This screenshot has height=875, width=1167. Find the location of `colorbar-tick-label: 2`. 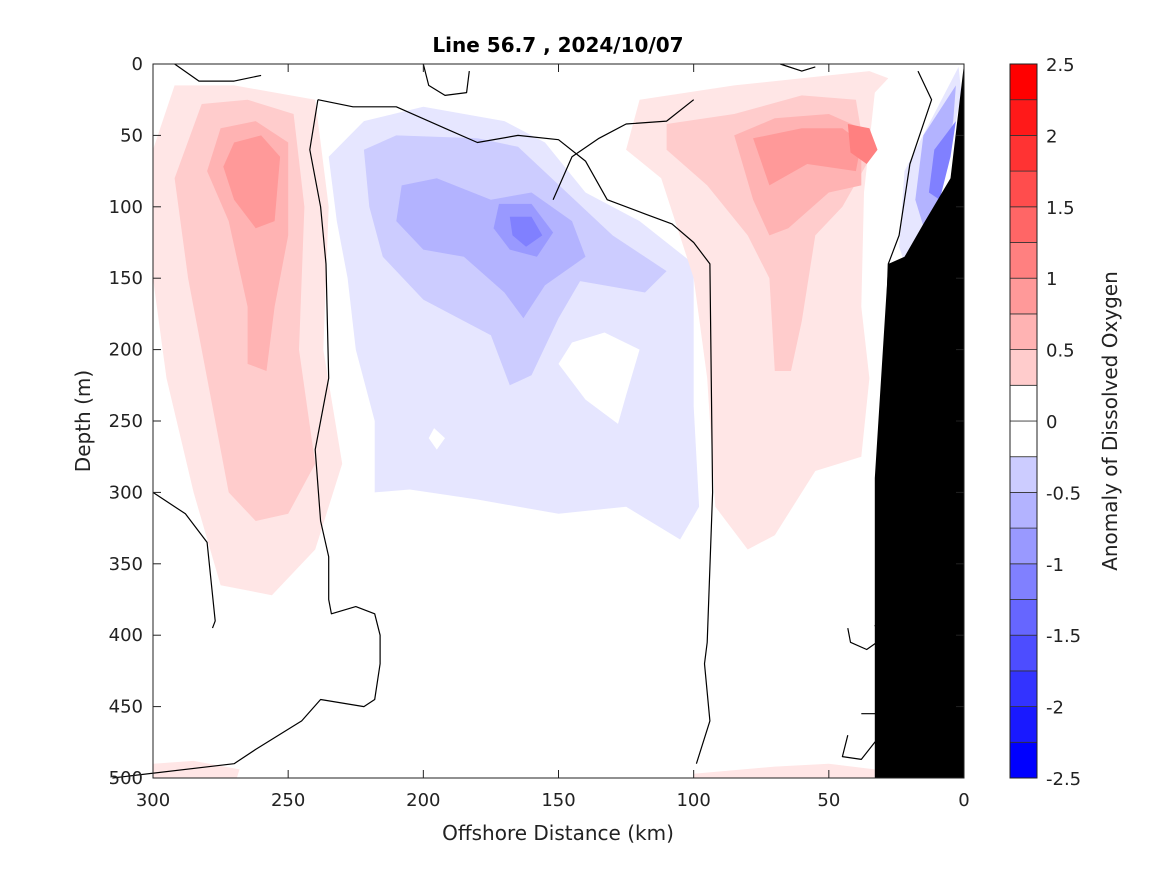

colorbar-tick-label: 2 is located at coordinates (1051, 136).